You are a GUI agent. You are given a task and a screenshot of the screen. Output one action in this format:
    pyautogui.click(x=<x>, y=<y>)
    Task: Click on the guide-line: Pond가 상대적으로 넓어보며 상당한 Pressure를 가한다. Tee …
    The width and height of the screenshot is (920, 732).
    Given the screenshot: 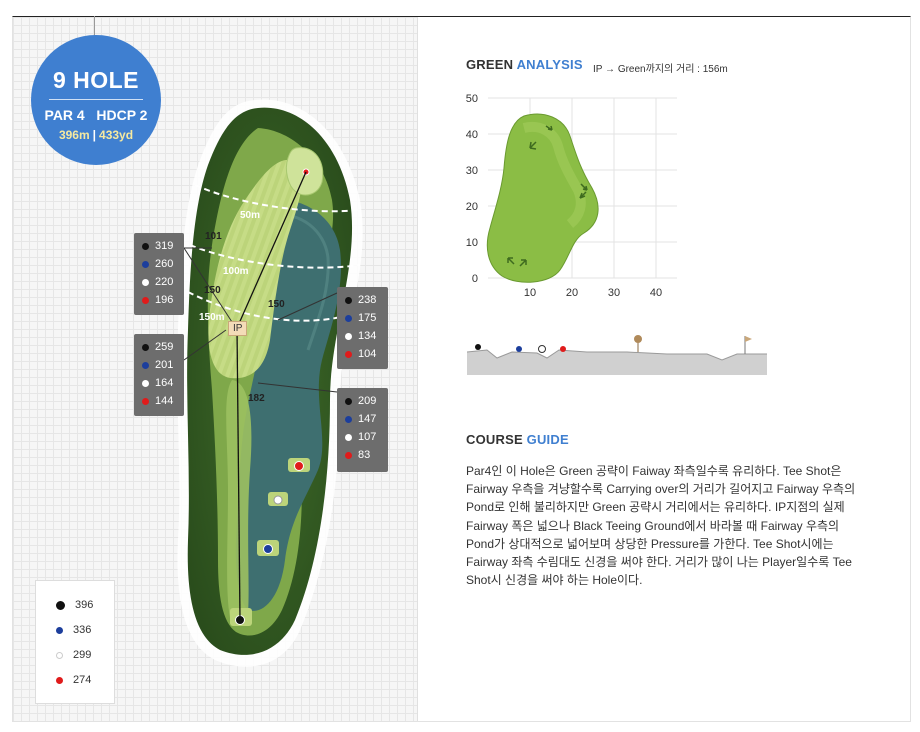 What is the action you would take?
    pyautogui.click(x=650, y=543)
    